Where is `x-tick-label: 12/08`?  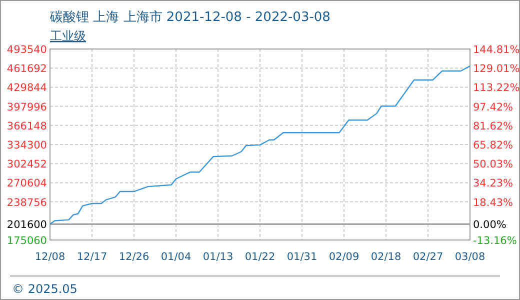 x-tick-label: 12/08 is located at coordinates (50, 257).